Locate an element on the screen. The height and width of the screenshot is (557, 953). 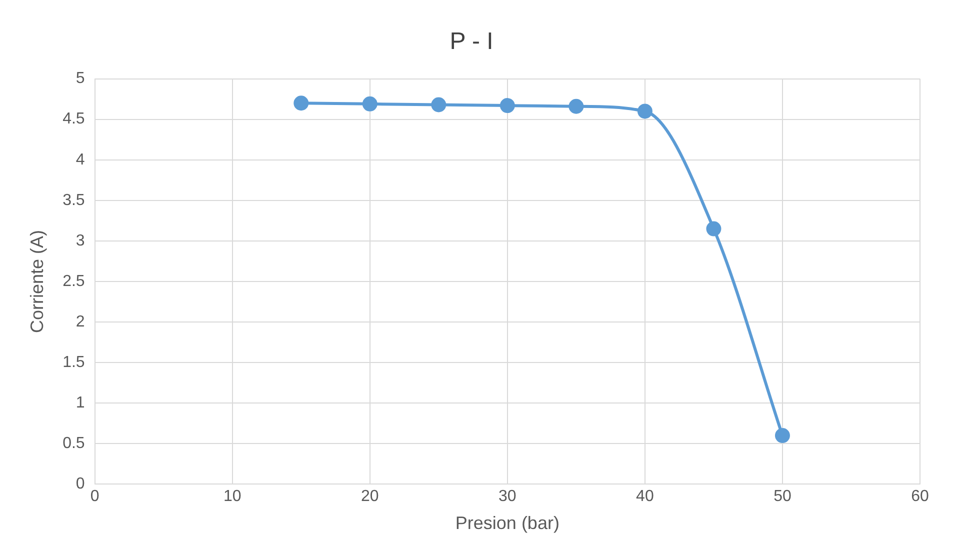
y-tick-label: 4.5 is located at coordinates (73, 119).